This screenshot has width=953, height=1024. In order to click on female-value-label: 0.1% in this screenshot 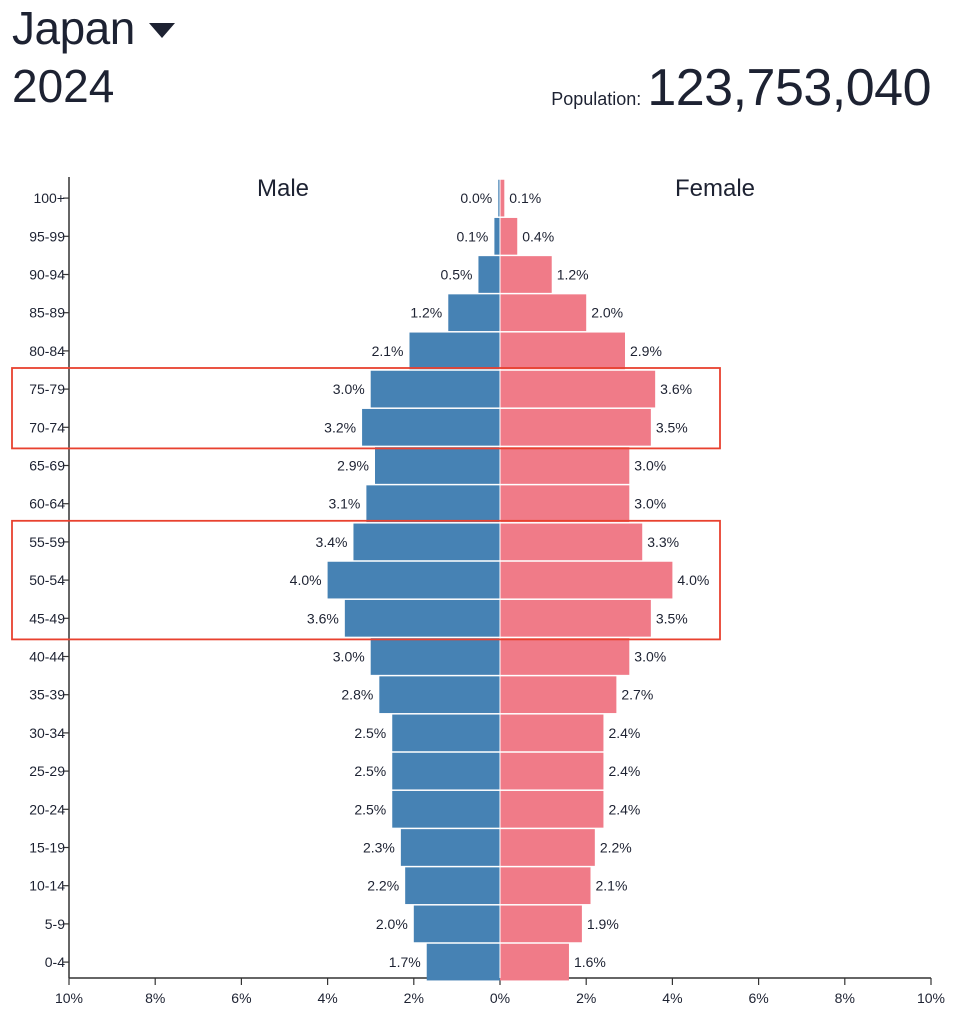, I will do `click(525, 198)`.